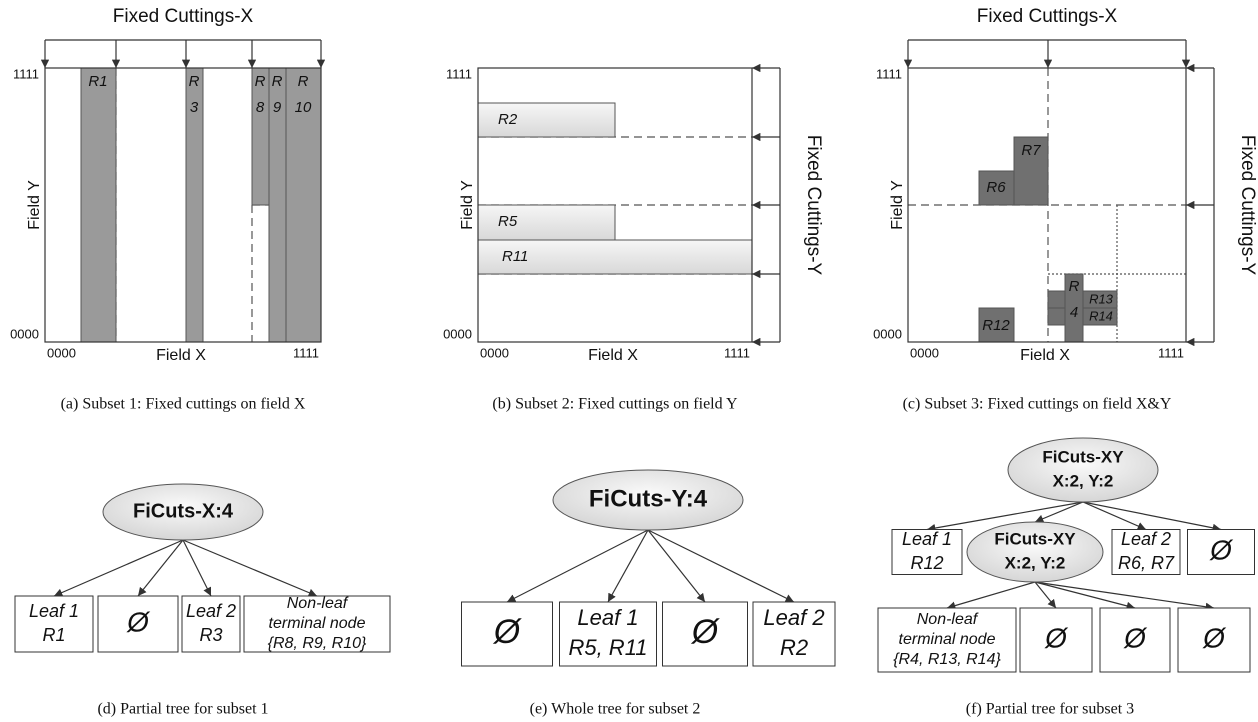 The height and width of the screenshot is (722, 1258). What do you see at coordinates (277, 107) in the screenshot?
I see `rule-label: 9` at bounding box center [277, 107].